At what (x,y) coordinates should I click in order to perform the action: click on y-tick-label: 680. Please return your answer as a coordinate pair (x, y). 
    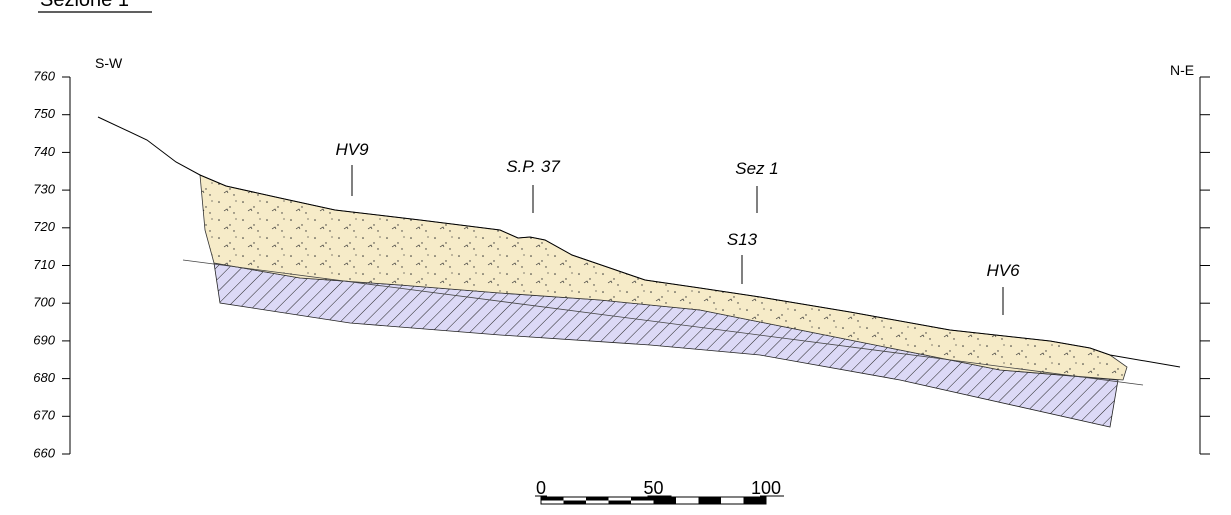
    Looking at the image, I should click on (44, 377).